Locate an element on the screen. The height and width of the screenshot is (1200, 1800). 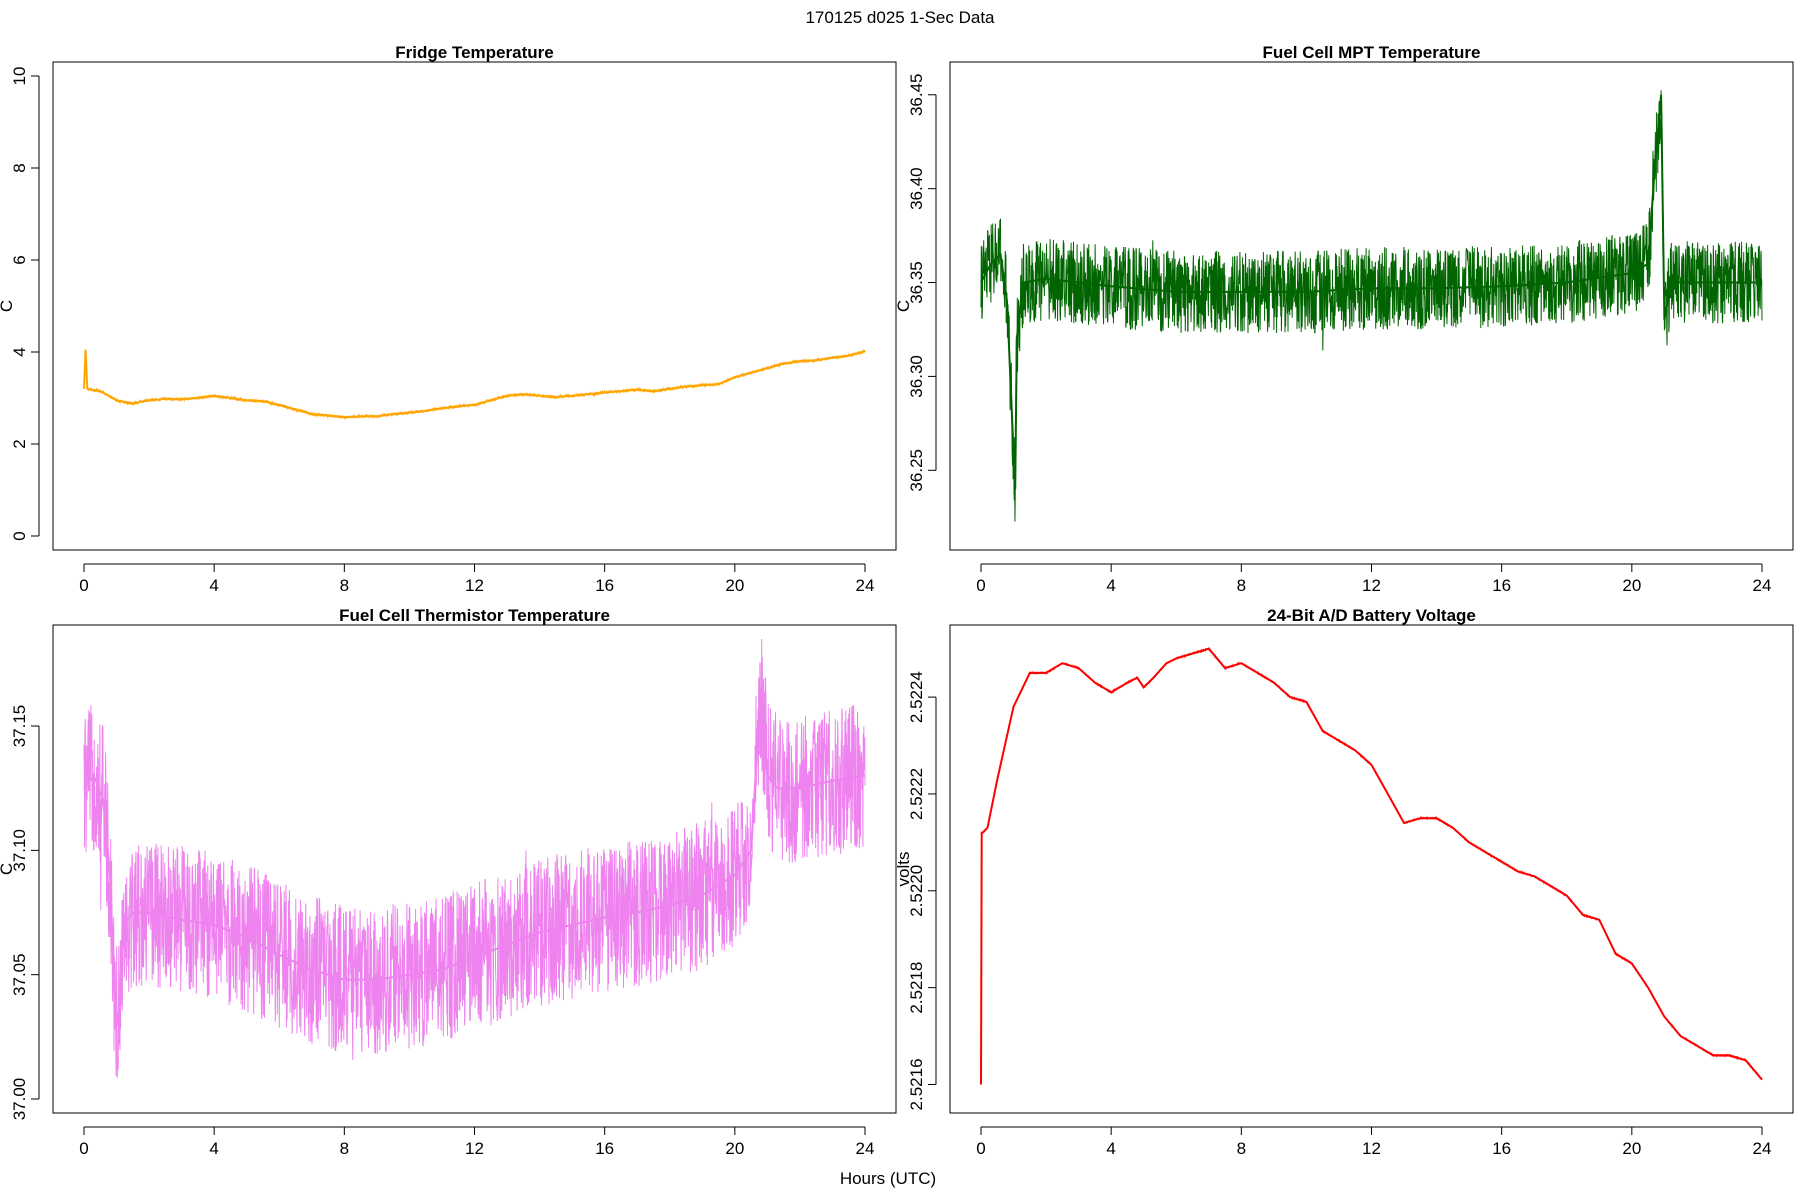
y-tick-label: 2.5222 is located at coordinates (916, 794).